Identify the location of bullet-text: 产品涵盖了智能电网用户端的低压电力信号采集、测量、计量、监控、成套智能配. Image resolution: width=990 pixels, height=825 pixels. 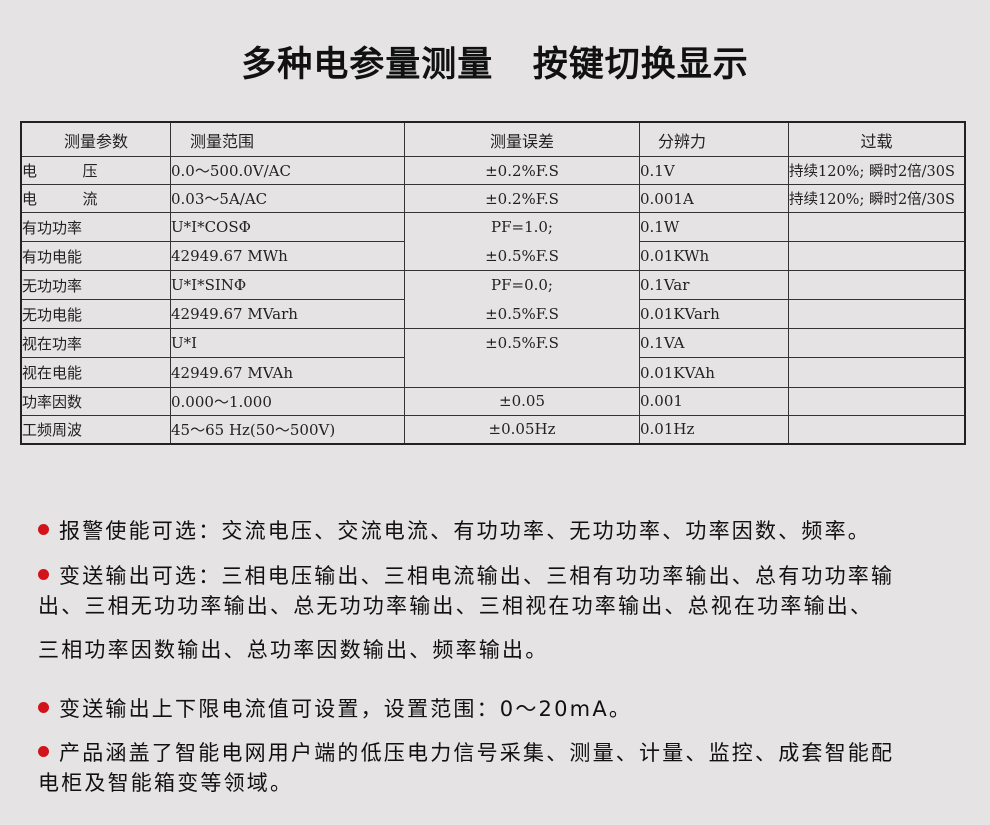
(477, 753).